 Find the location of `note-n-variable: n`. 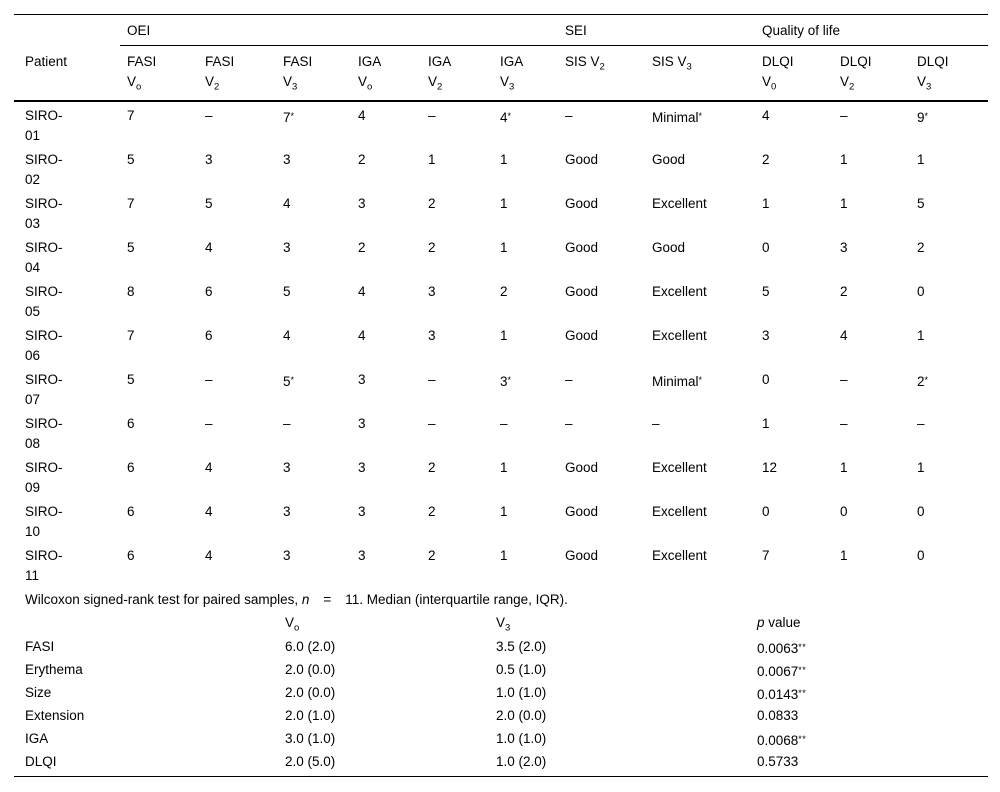

note-n-variable: n is located at coordinates (305, 599).